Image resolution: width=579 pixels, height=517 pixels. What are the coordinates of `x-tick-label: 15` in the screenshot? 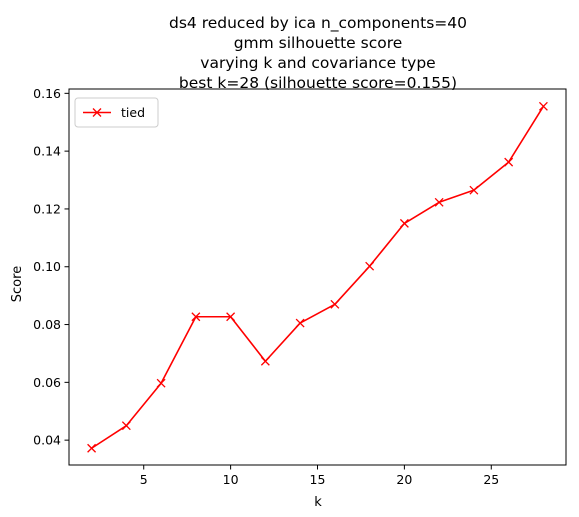 It's located at (318, 479).